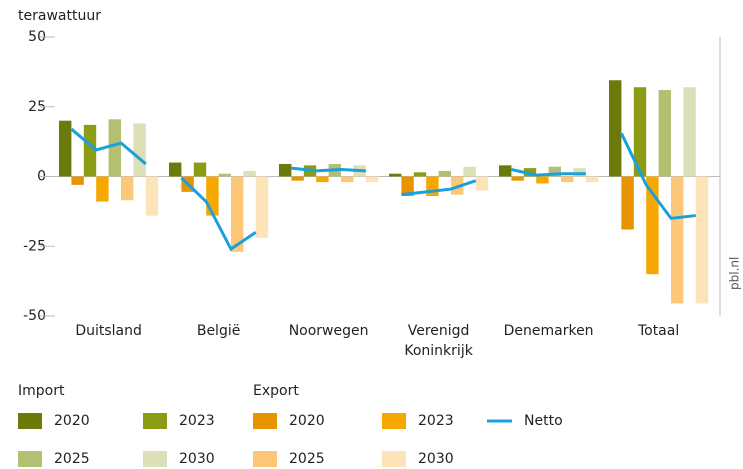 The image size is (743, 469). Describe the element at coordinates (108, 331) in the screenshot. I see `x-tick-label: Duitsland` at that location.